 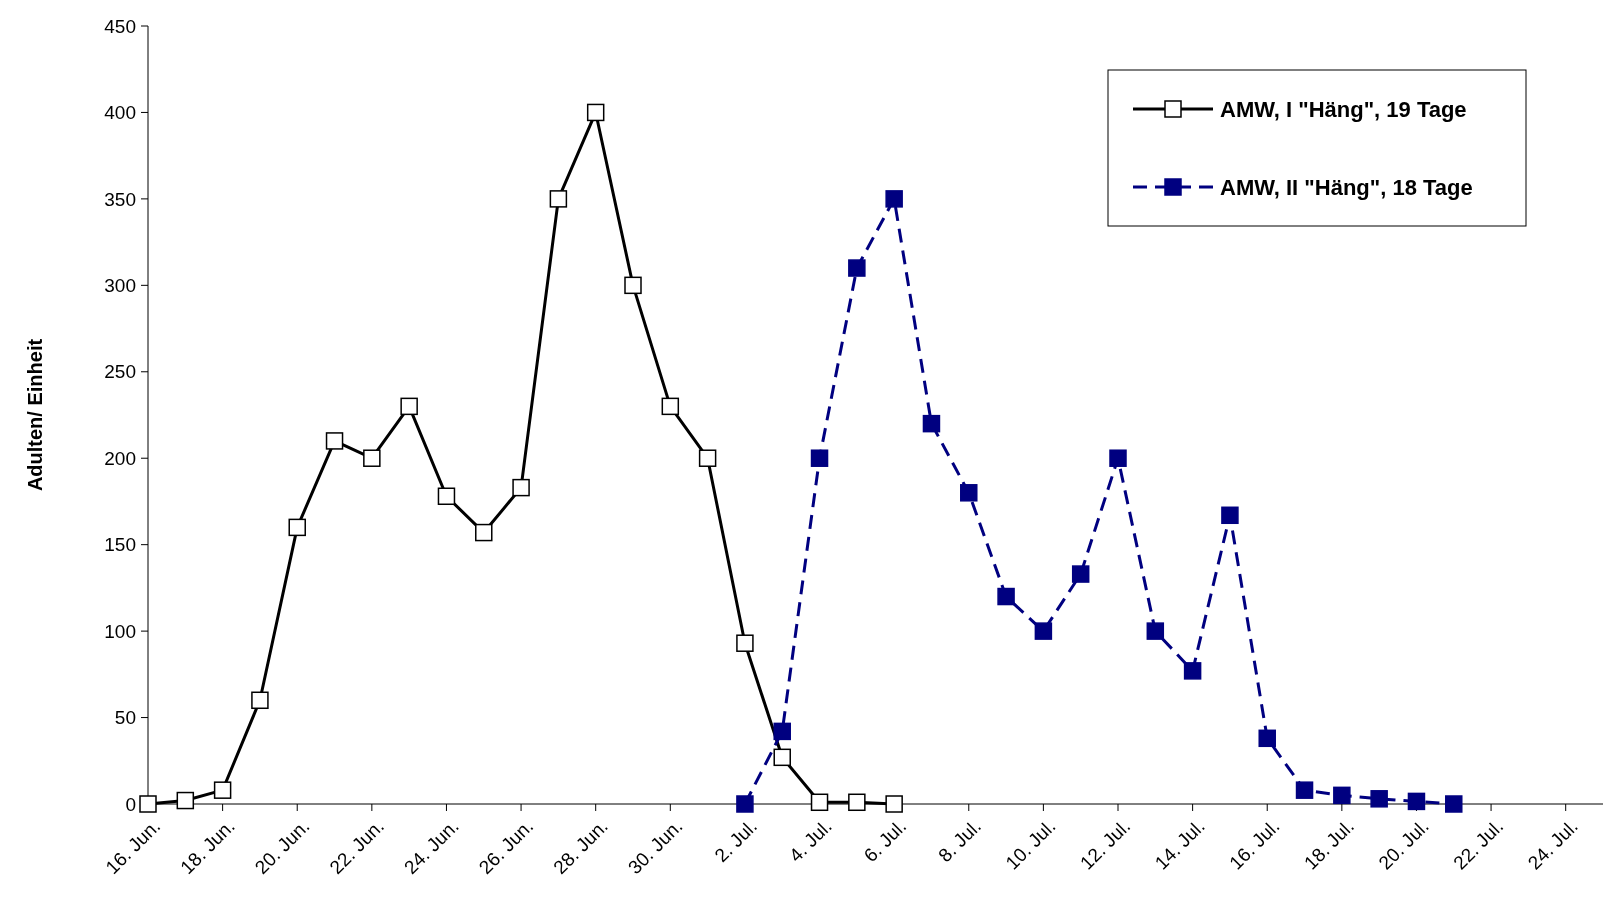 I want to click on x-tick-label: 30. Jun., so click(x=655, y=847).